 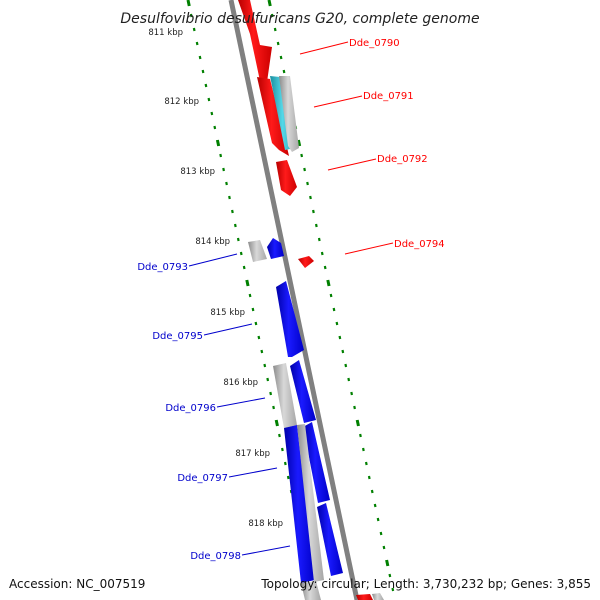 What do you see at coordinates (77, 584) in the screenshot?
I see `accession-text: Accession: NC_007519` at bounding box center [77, 584].